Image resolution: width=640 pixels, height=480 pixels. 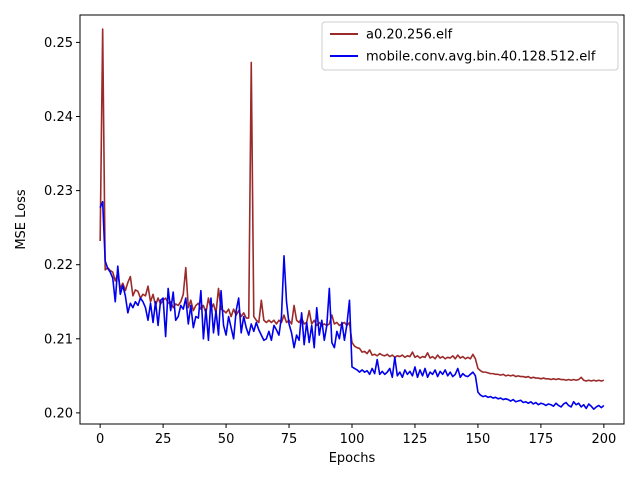 What do you see at coordinates (352, 439) in the screenshot?
I see `x-tick-label: 100` at bounding box center [352, 439].